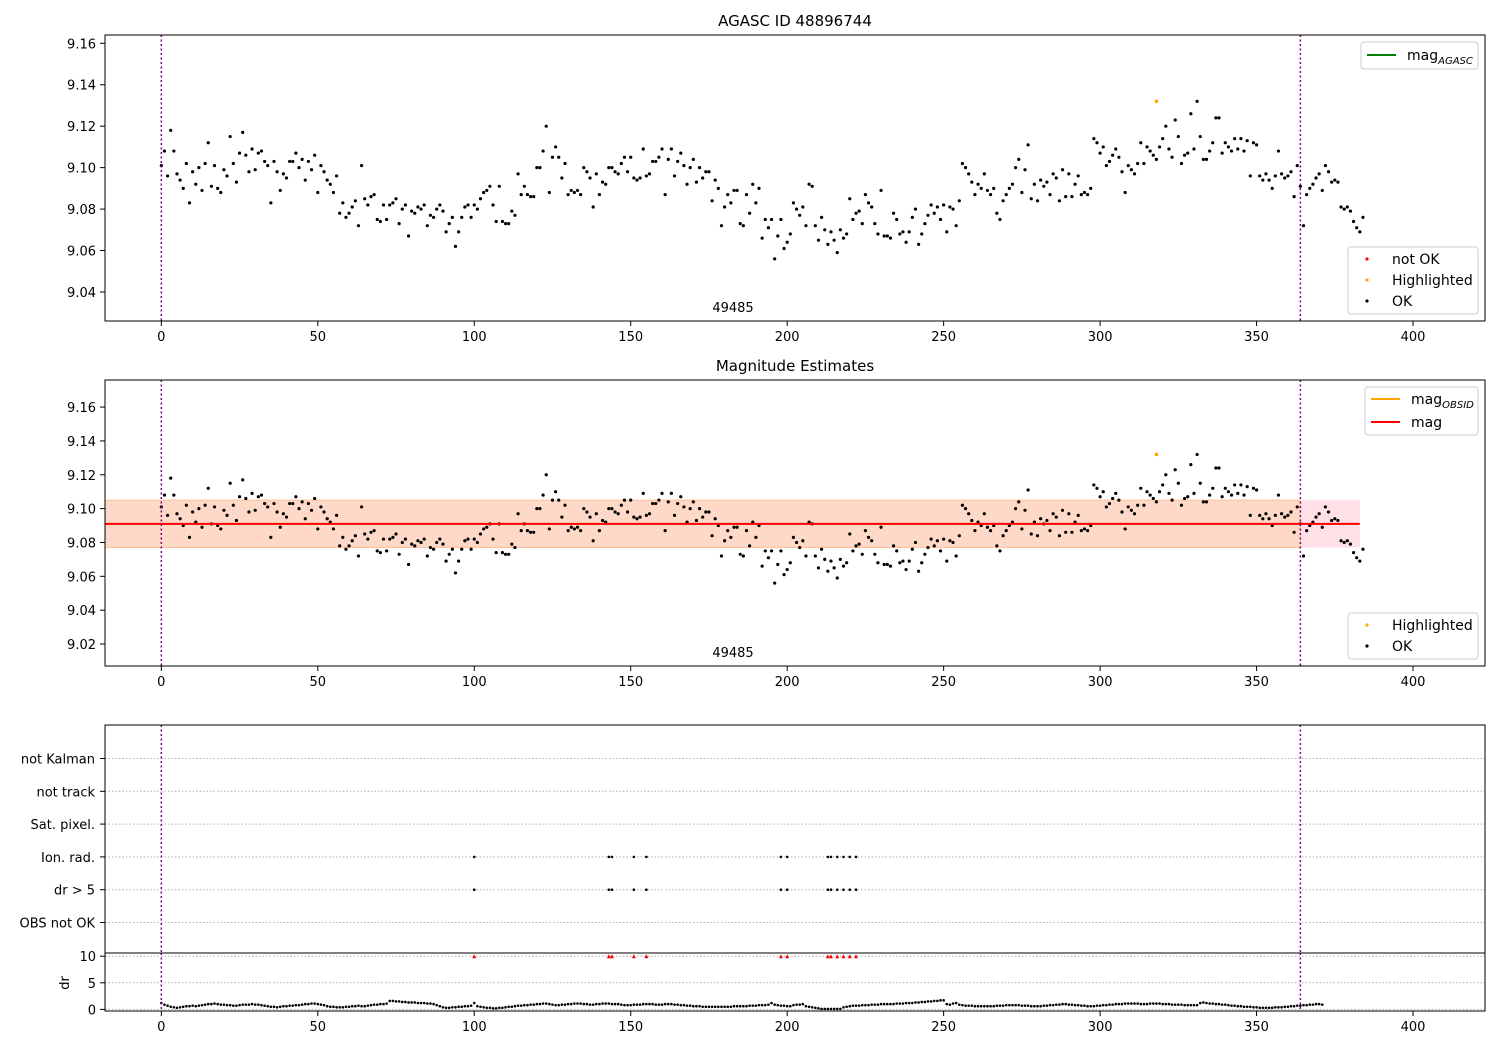  What do you see at coordinates (81, 127) in the screenshot?
I see `y-tick-label: 9.12` at bounding box center [81, 127].